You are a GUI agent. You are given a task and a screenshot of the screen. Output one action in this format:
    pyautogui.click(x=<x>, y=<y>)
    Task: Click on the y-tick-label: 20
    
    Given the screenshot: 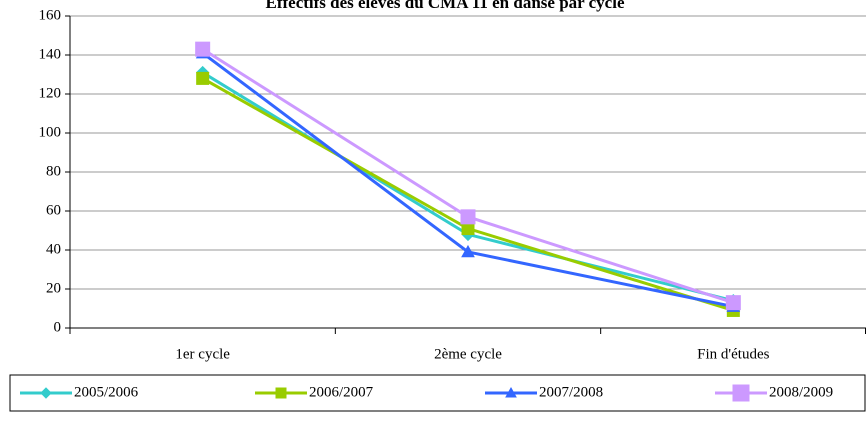 What is the action you would take?
    pyautogui.click(x=53, y=288)
    